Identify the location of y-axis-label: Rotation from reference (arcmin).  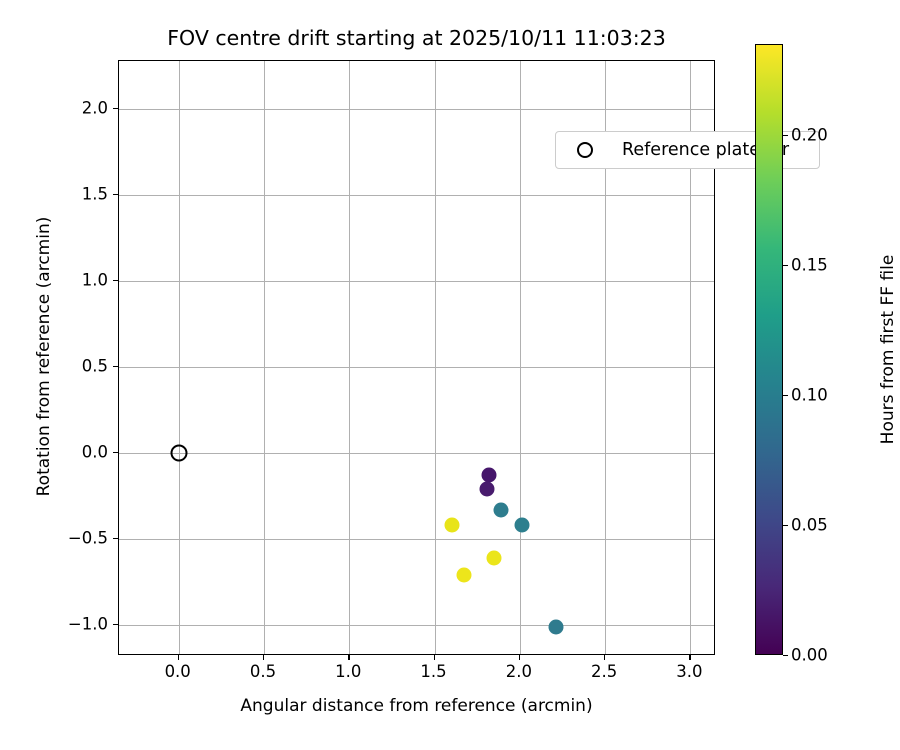
(44, 356).